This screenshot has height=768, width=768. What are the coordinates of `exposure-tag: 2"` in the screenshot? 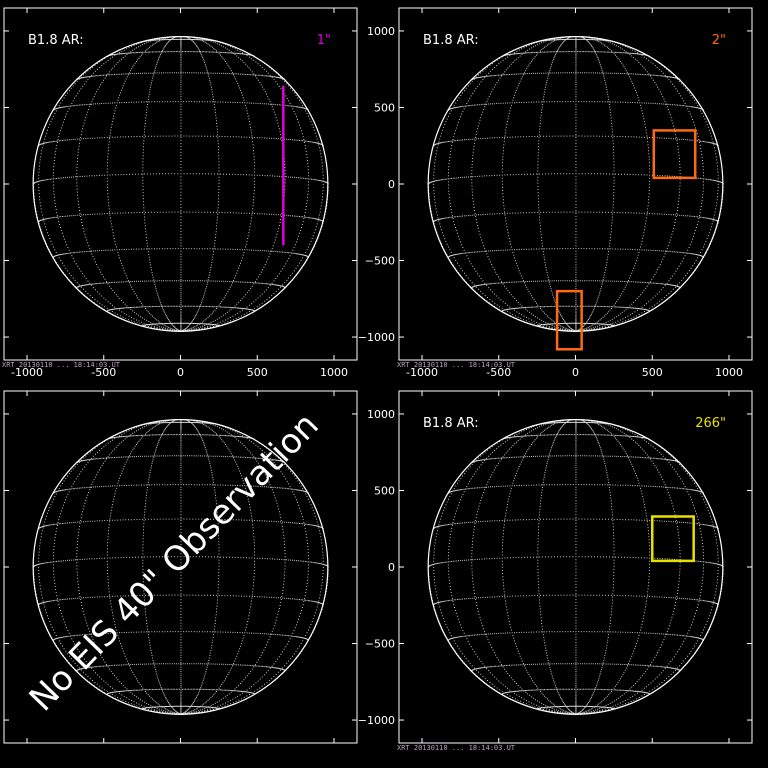 It's located at (719, 40).